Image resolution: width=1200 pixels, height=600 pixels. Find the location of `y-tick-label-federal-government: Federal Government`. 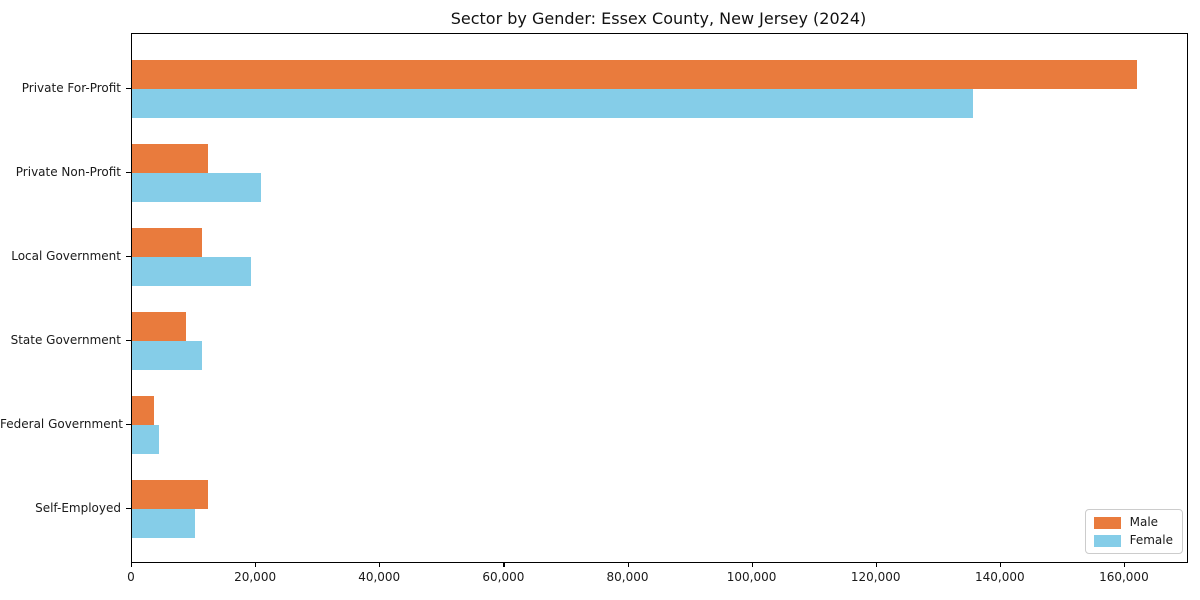

y-tick-label-federal-government: Federal Government is located at coordinates (61, 424).